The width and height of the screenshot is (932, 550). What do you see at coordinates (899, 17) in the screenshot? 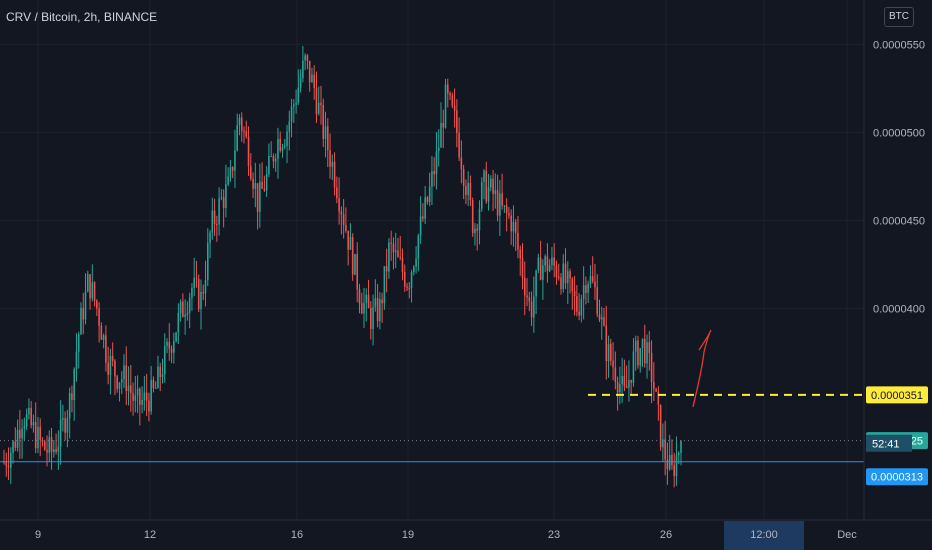
I see `currency-button: BTC` at bounding box center [899, 17].